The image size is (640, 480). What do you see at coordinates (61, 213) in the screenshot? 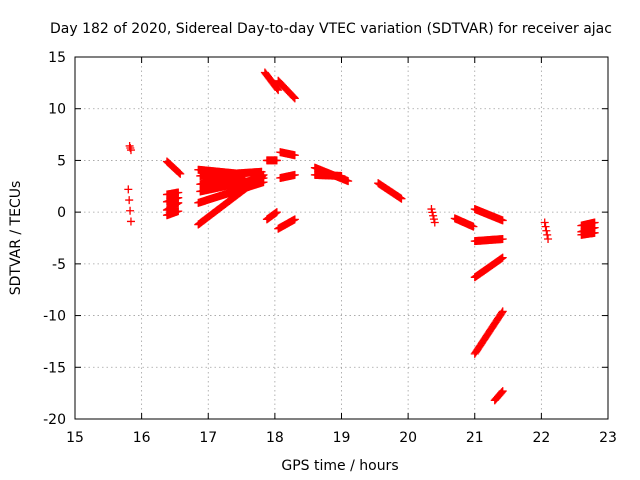
I see `y-tick-label: 0` at bounding box center [61, 213].